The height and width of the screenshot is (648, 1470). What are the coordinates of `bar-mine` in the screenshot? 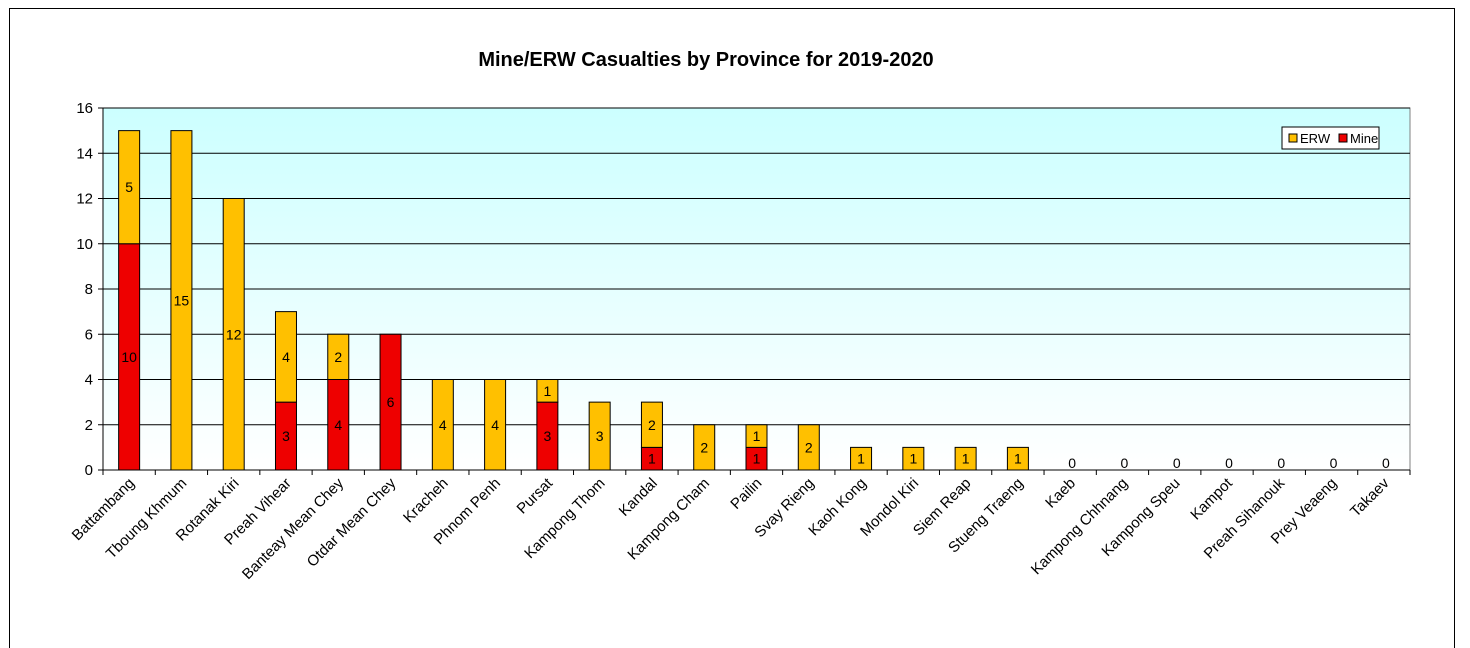 It's located at (390, 402).